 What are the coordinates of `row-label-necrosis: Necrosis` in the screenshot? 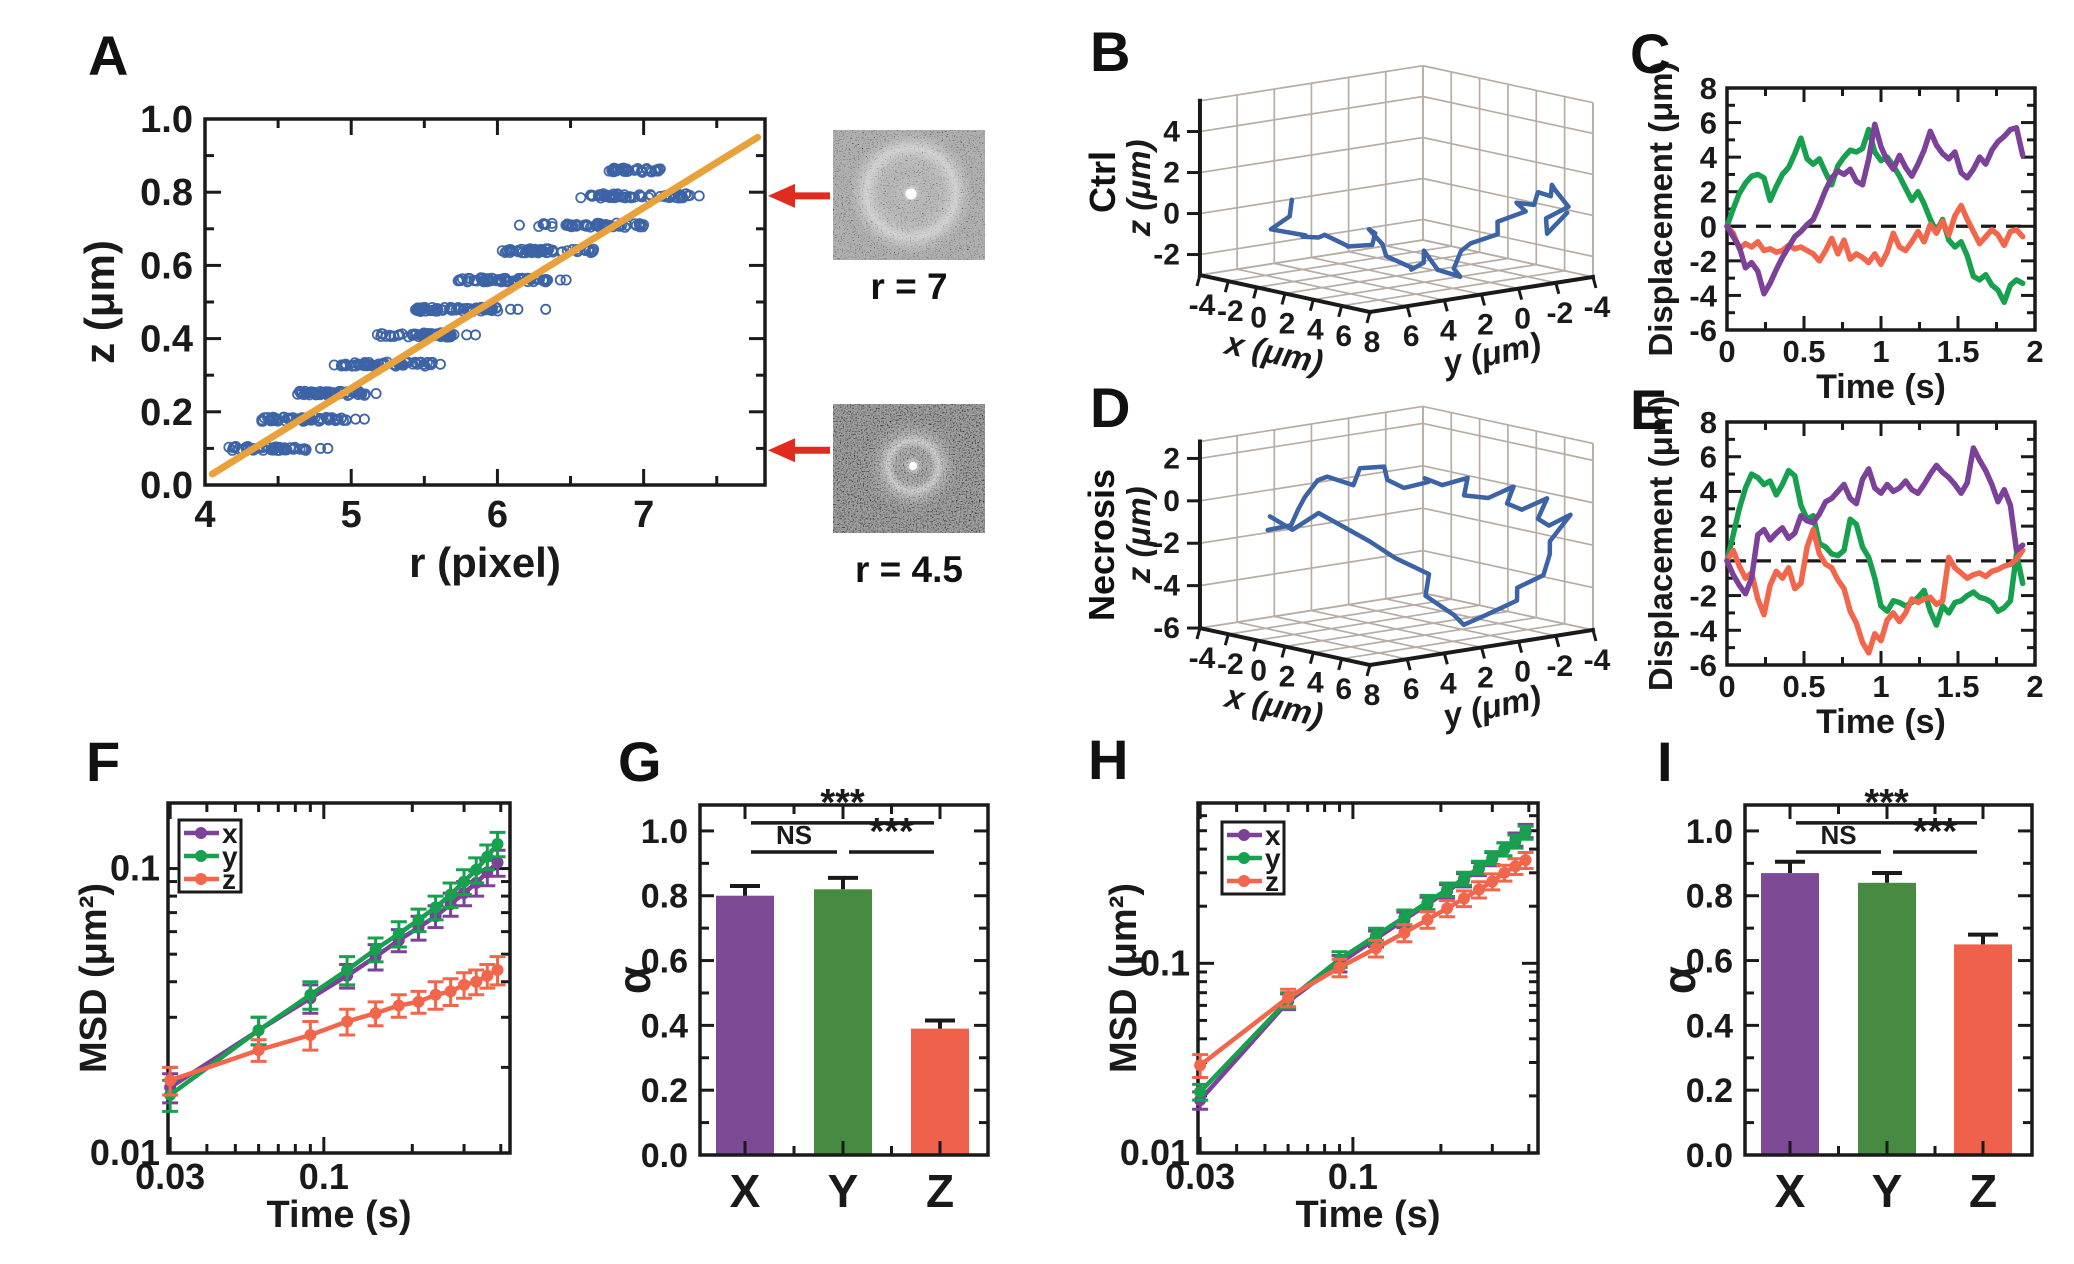 It's located at (1101, 545).